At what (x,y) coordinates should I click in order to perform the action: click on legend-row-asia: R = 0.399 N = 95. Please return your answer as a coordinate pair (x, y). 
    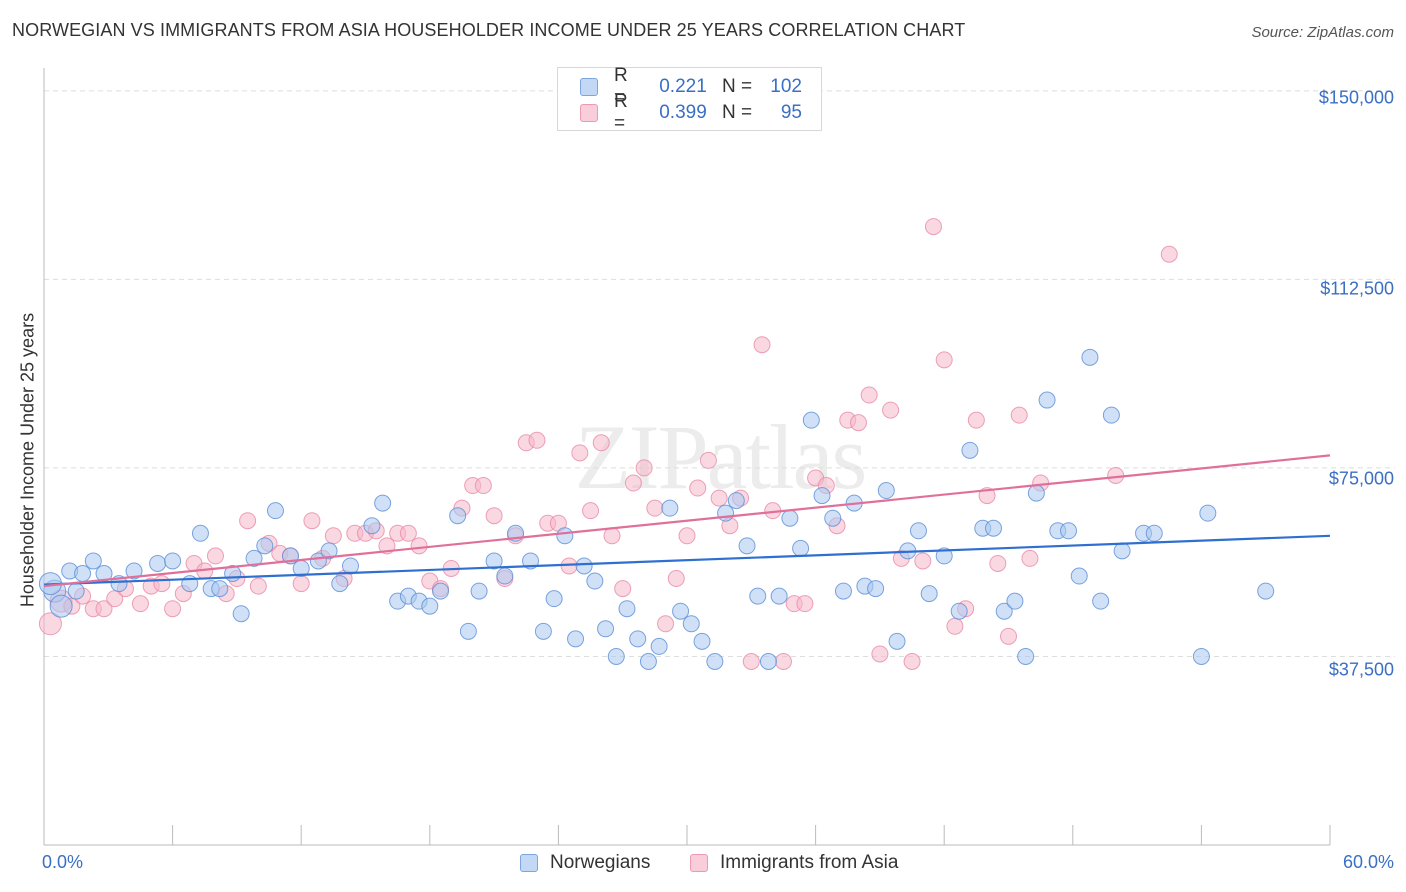
    Looking at the image, I should click on (691, 112).